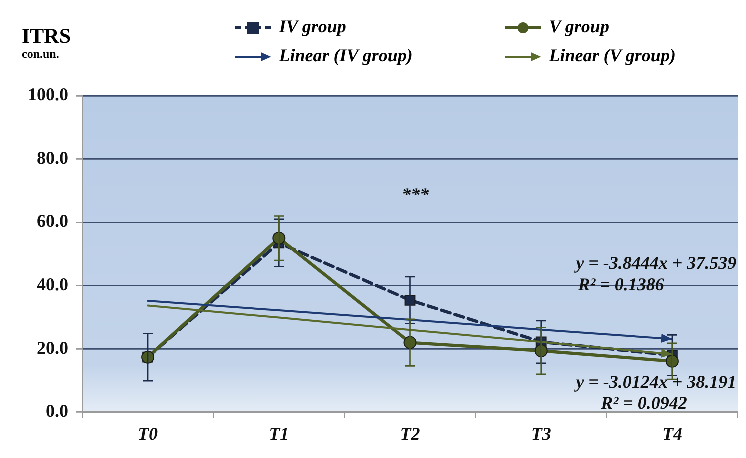  Describe the element at coordinates (52, 348) in the screenshot. I see `y-tick-label: 20.0` at that location.